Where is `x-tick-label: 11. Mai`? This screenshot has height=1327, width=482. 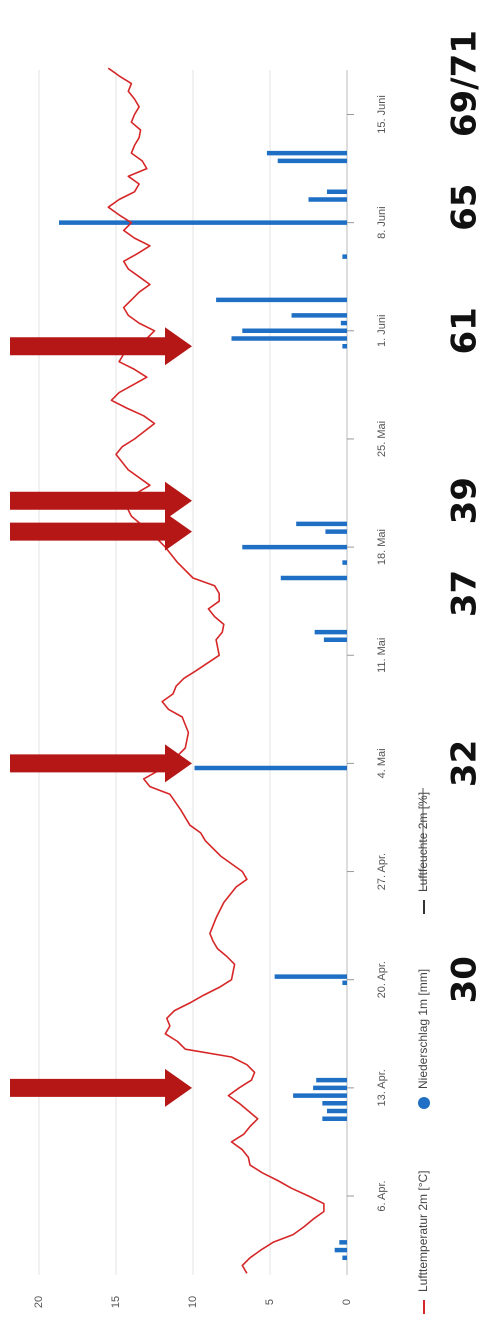 x-tick-label: 11. Mai is located at coordinates (382, 655).